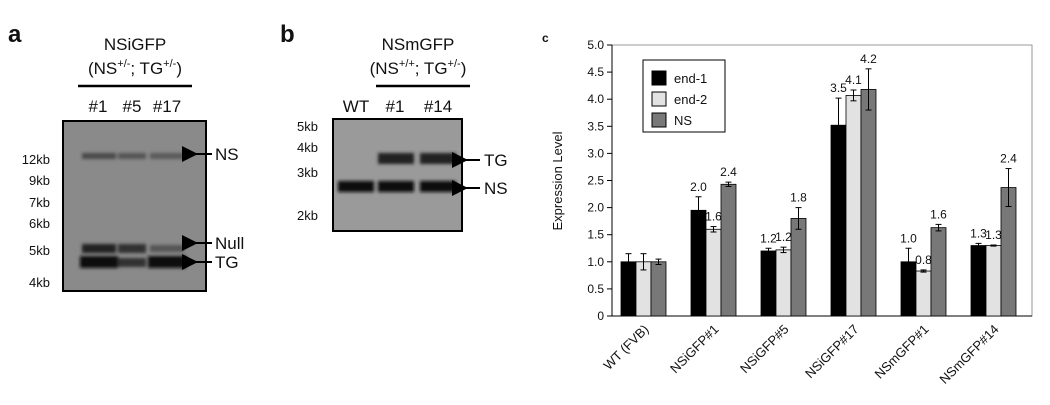 Image resolution: width=1050 pixels, height=405 pixels. I want to click on panel-letter: a, so click(15, 34).